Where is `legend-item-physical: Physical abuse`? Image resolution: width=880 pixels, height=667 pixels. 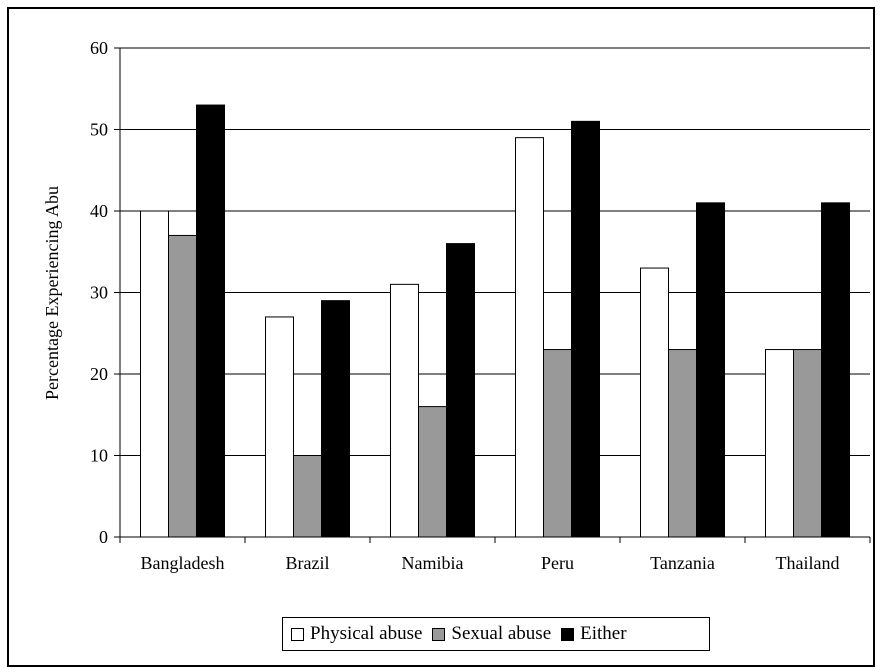
legend-item-physical: Physical abuse is located at coordinates (356, 634).